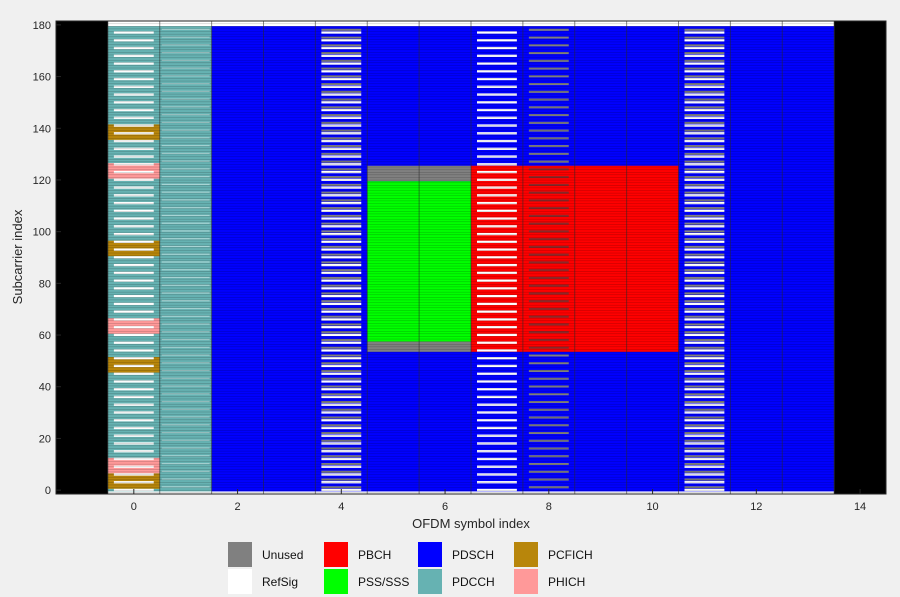  I want to click on x-axis-ticks: 0 2 4 6 8 10 12 14, so click(498, 501).